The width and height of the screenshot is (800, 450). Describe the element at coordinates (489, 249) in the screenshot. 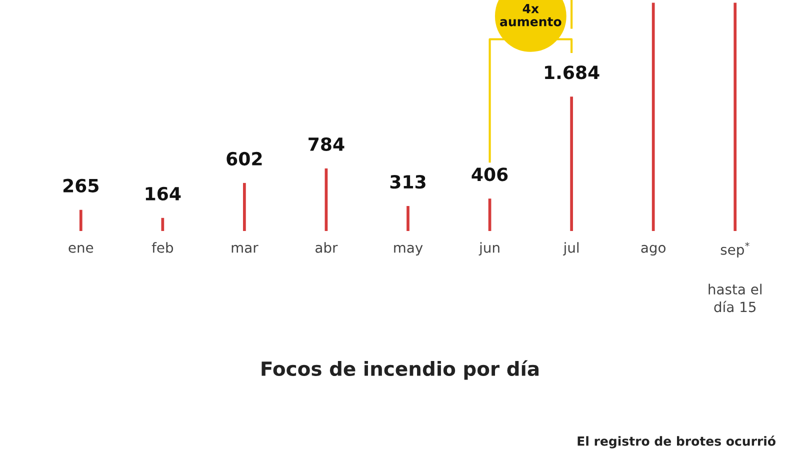

I see `x-tick-label: jun` at that location.